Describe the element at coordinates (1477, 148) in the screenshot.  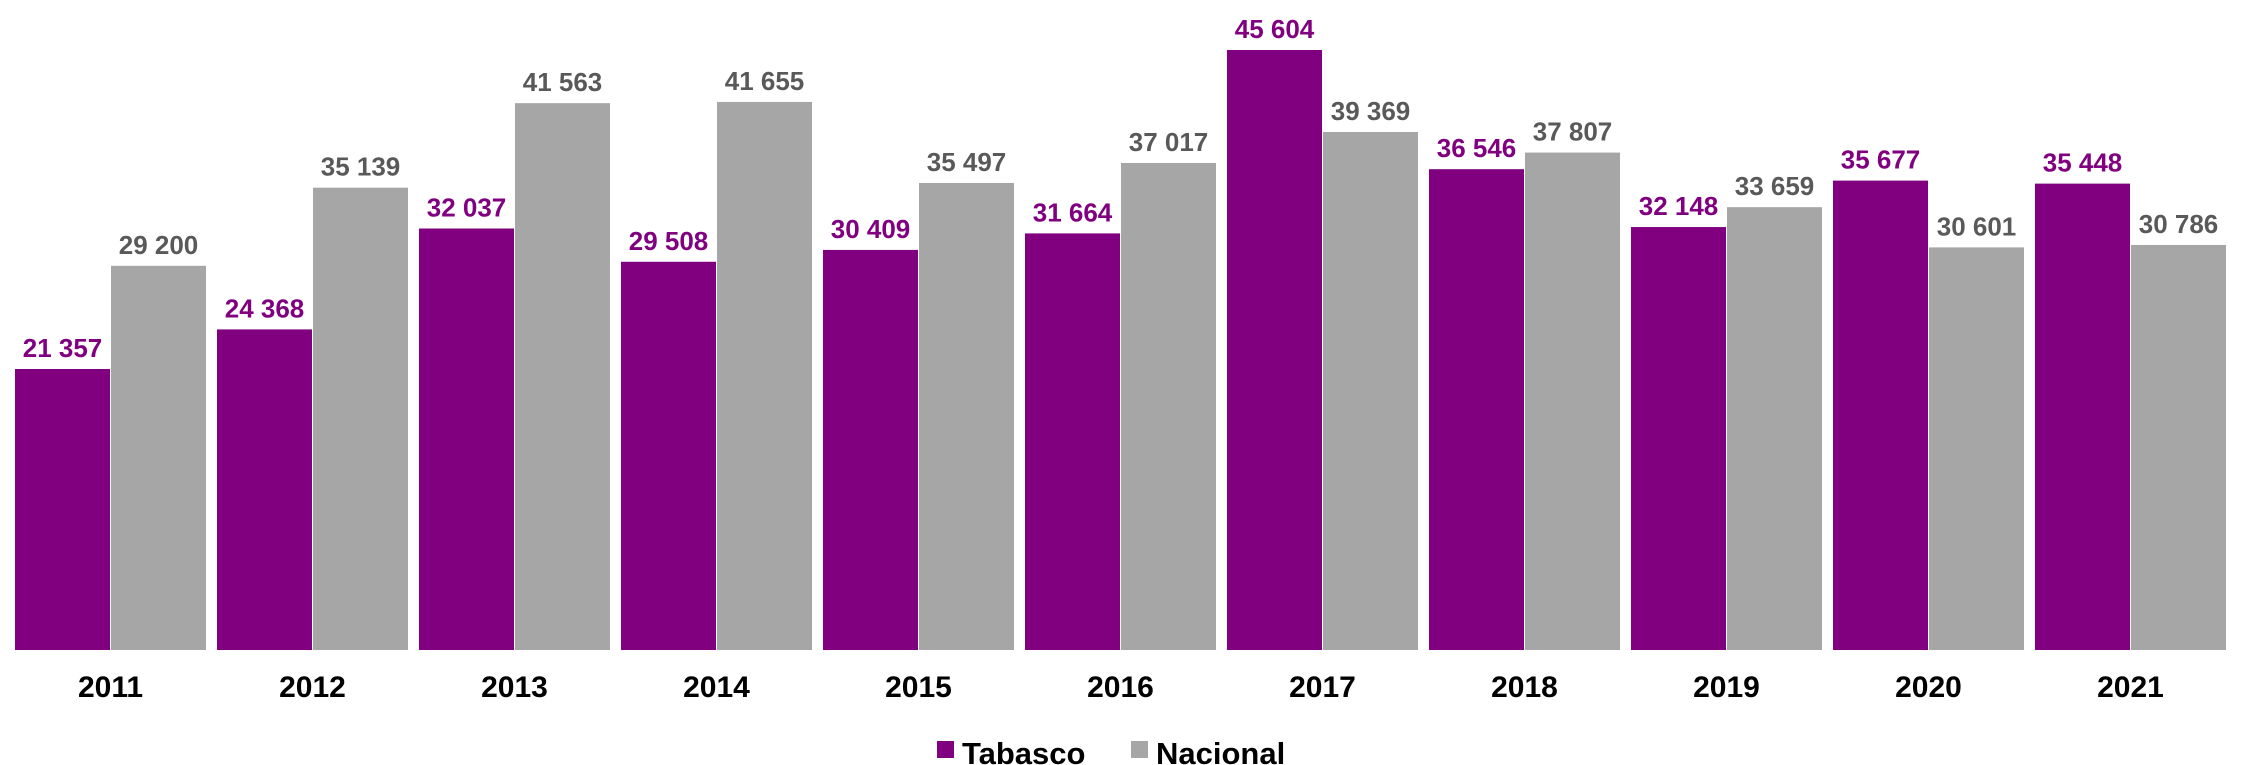
I see `value-label-tabasco-2018: 36 546` at that location.